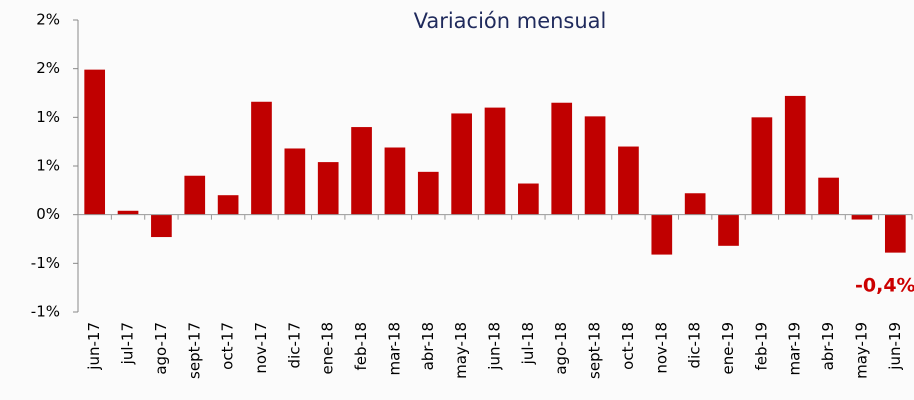 This screenshot has height=400, width=914. I want to click on x-tick-label: abr-19, so click(828, 346).